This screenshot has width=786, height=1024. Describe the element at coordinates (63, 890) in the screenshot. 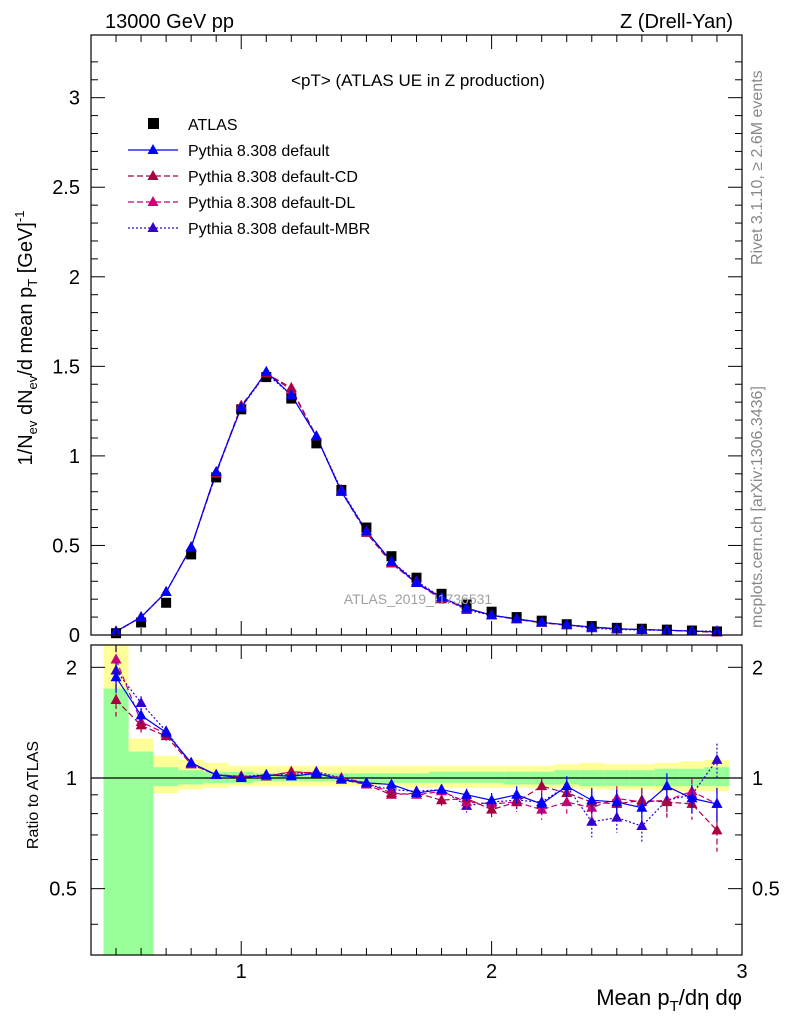

I see `ratio-y-tick-label: 0.5` at that location.